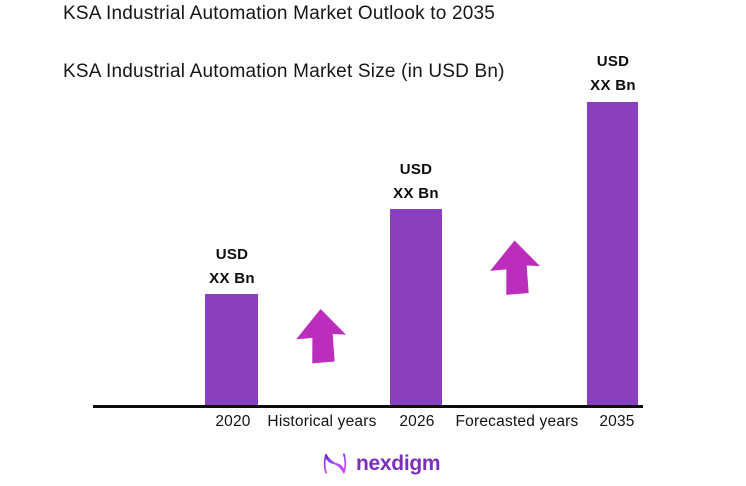 This screenshot has height=486, width=746. I want to click on bar-value-label-2035: USD XX Bn, so click(613, 74).